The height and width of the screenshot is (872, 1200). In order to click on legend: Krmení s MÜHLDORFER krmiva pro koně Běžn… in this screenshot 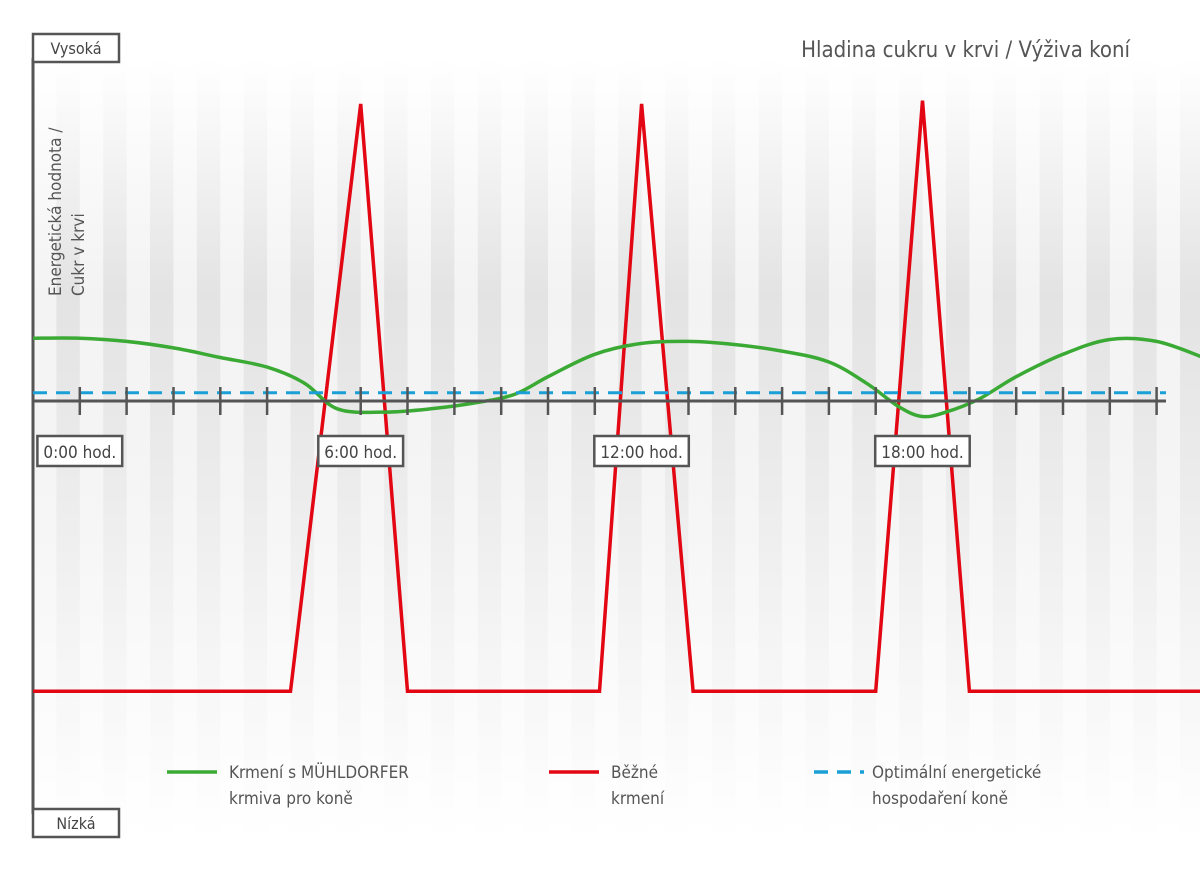, I will do `click(604, 785)`.